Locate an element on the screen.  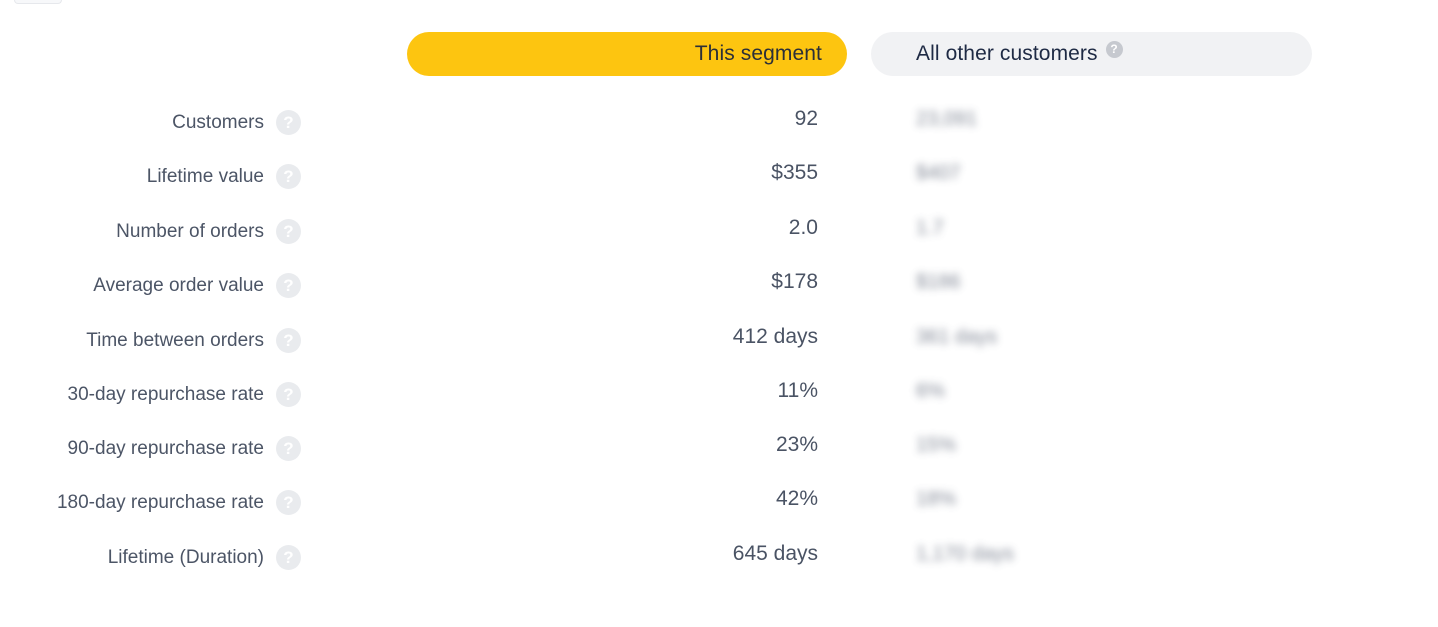
metric-label: Time between orders is located at coordinates (175, 340).